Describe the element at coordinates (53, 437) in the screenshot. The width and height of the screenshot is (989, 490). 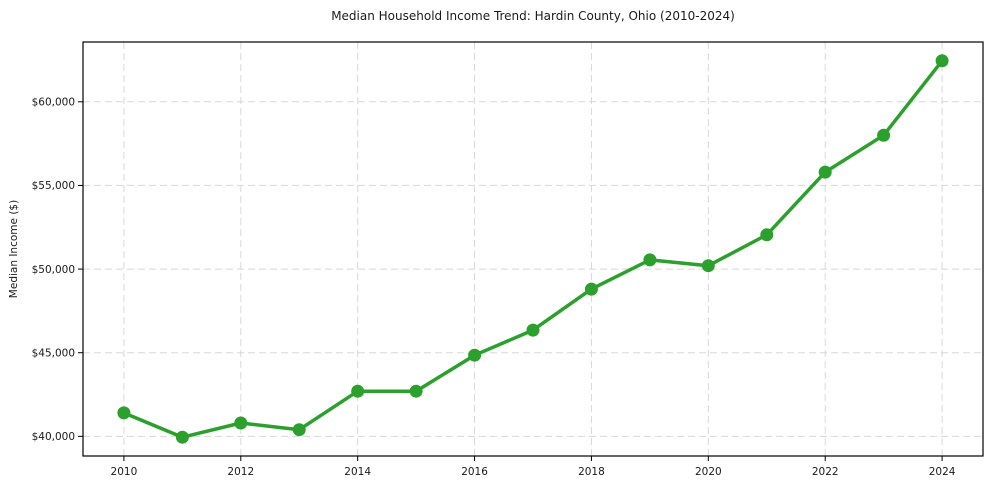
I see `y-tick-label: $40,000` at that location.